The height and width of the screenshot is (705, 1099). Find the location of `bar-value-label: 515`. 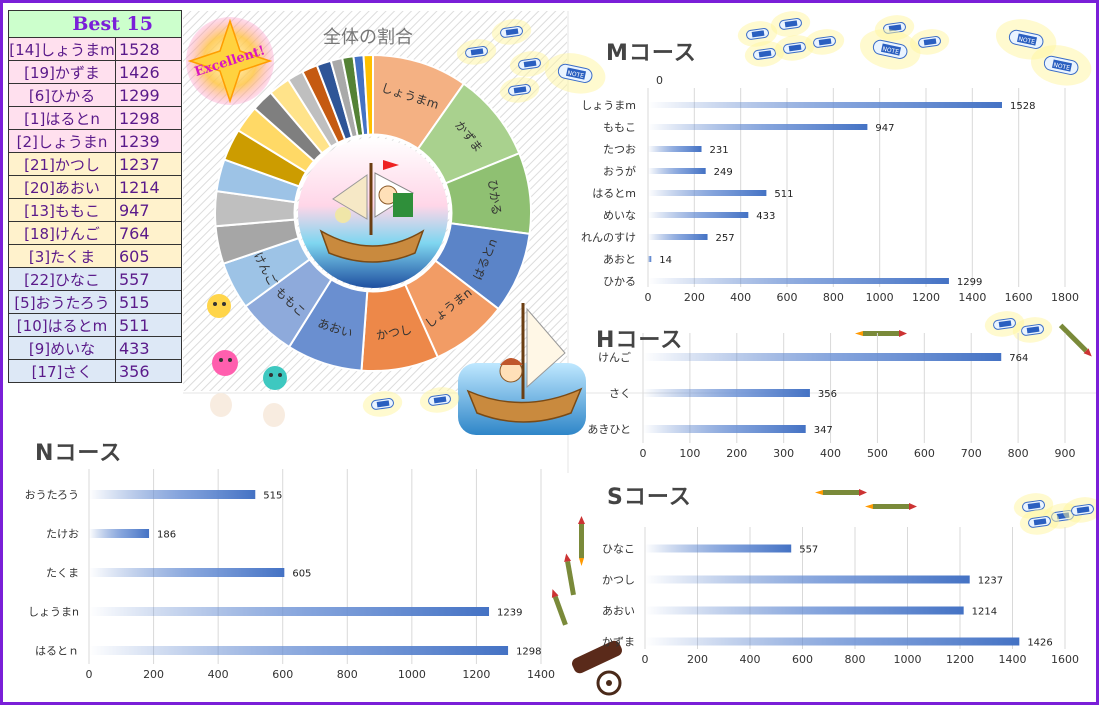

bar-value-label: 515 is located at coordinates (272, 496).